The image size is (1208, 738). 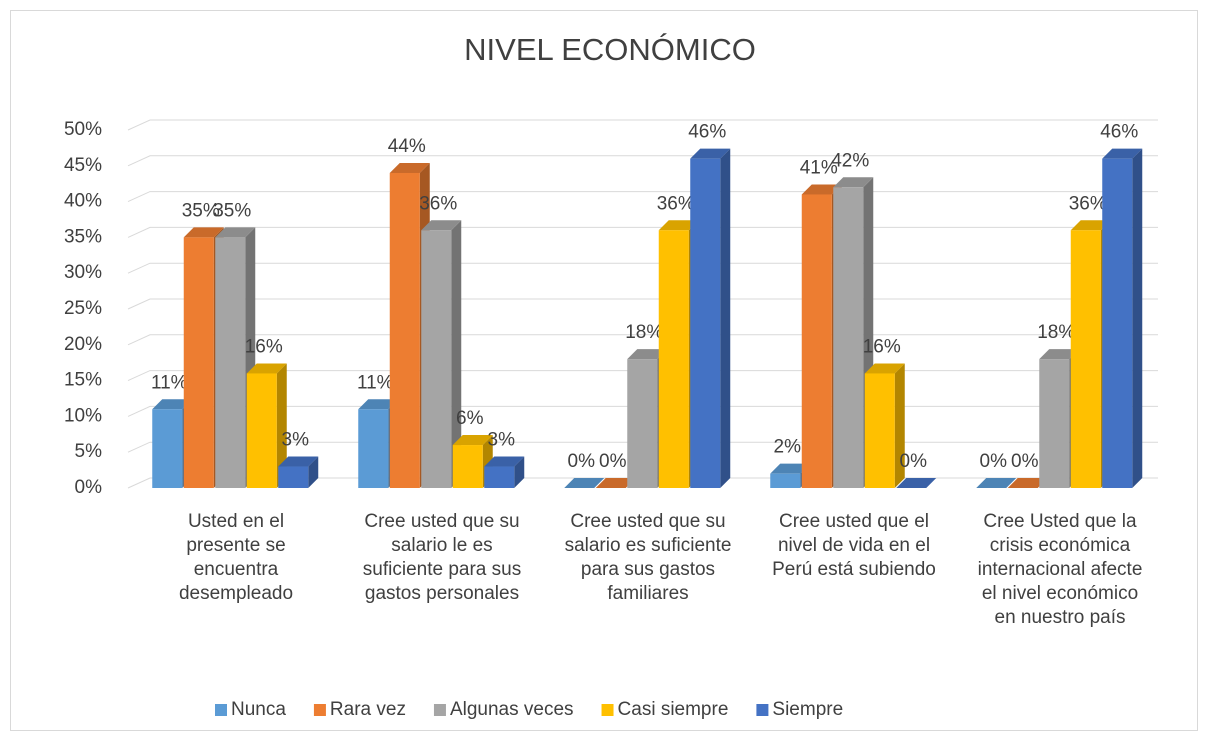 What do you see at coordinates (89, 487) in the screenshot?
I see `y-tick-label: 0%` at bounding box center [89, 487].